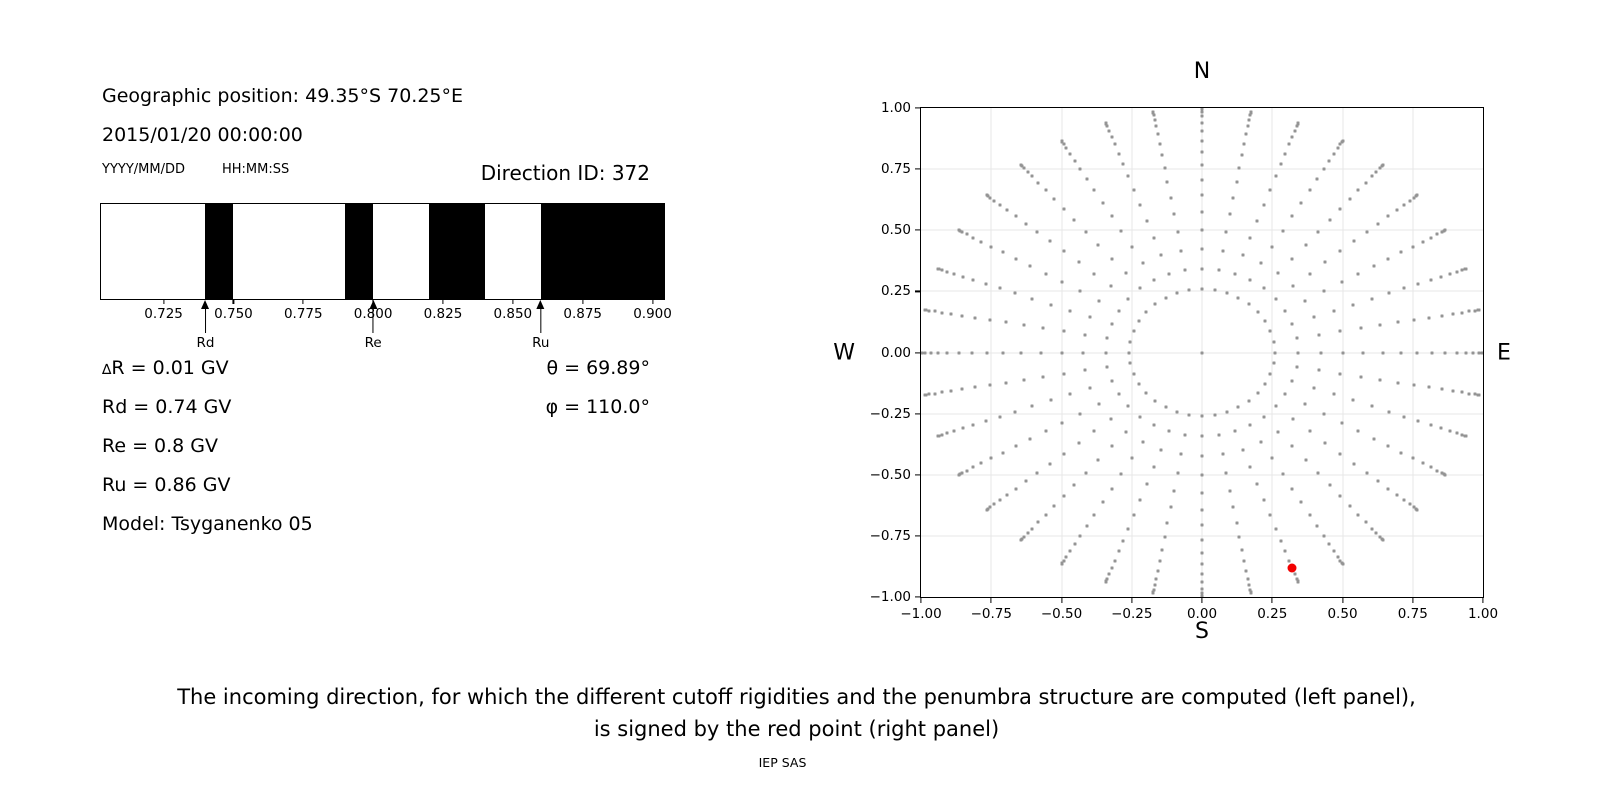  What do you see at coordinates (166, 485) in the screenshot?
I see `ru-value: Ru = 0.86 GV` at bounding box center [166, 485].